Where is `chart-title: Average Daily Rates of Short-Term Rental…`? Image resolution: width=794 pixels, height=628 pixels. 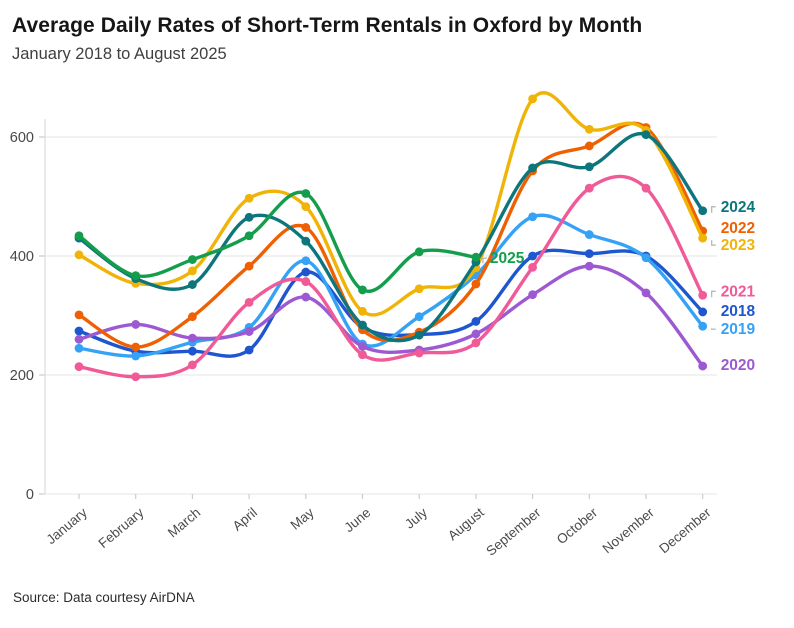 chart-title: Average Daily Rates of Short-Term Rental… is located at coordinates (327, 25).